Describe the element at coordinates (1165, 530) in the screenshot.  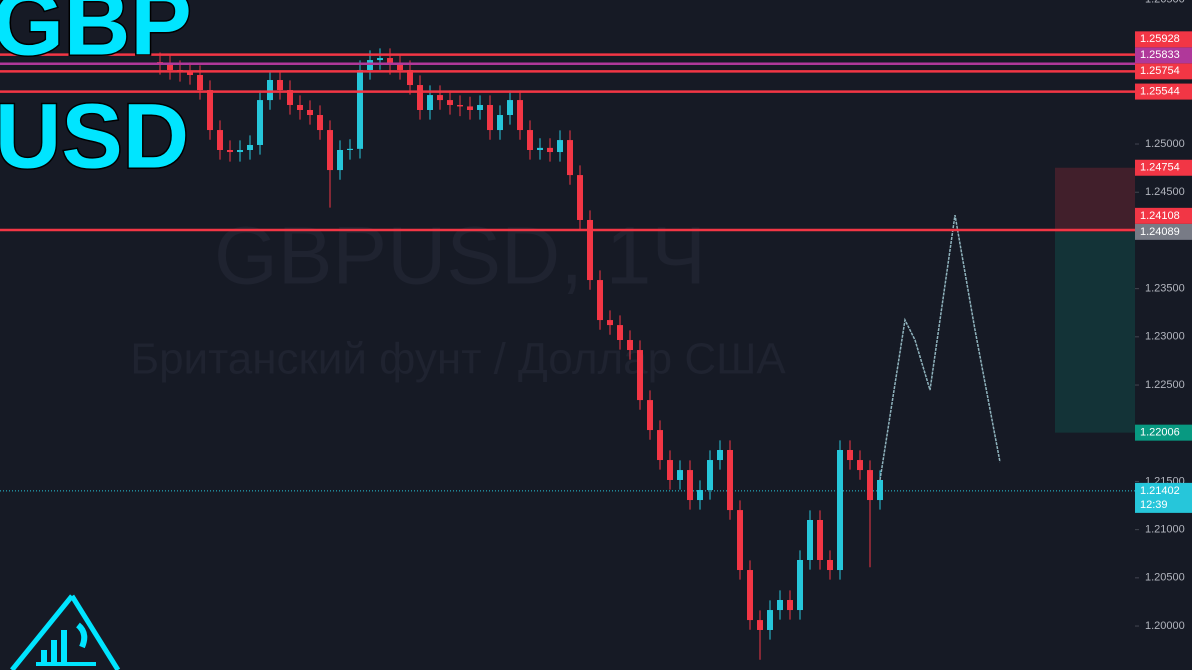
I see `y-tick-label: 1.21000` at that location.